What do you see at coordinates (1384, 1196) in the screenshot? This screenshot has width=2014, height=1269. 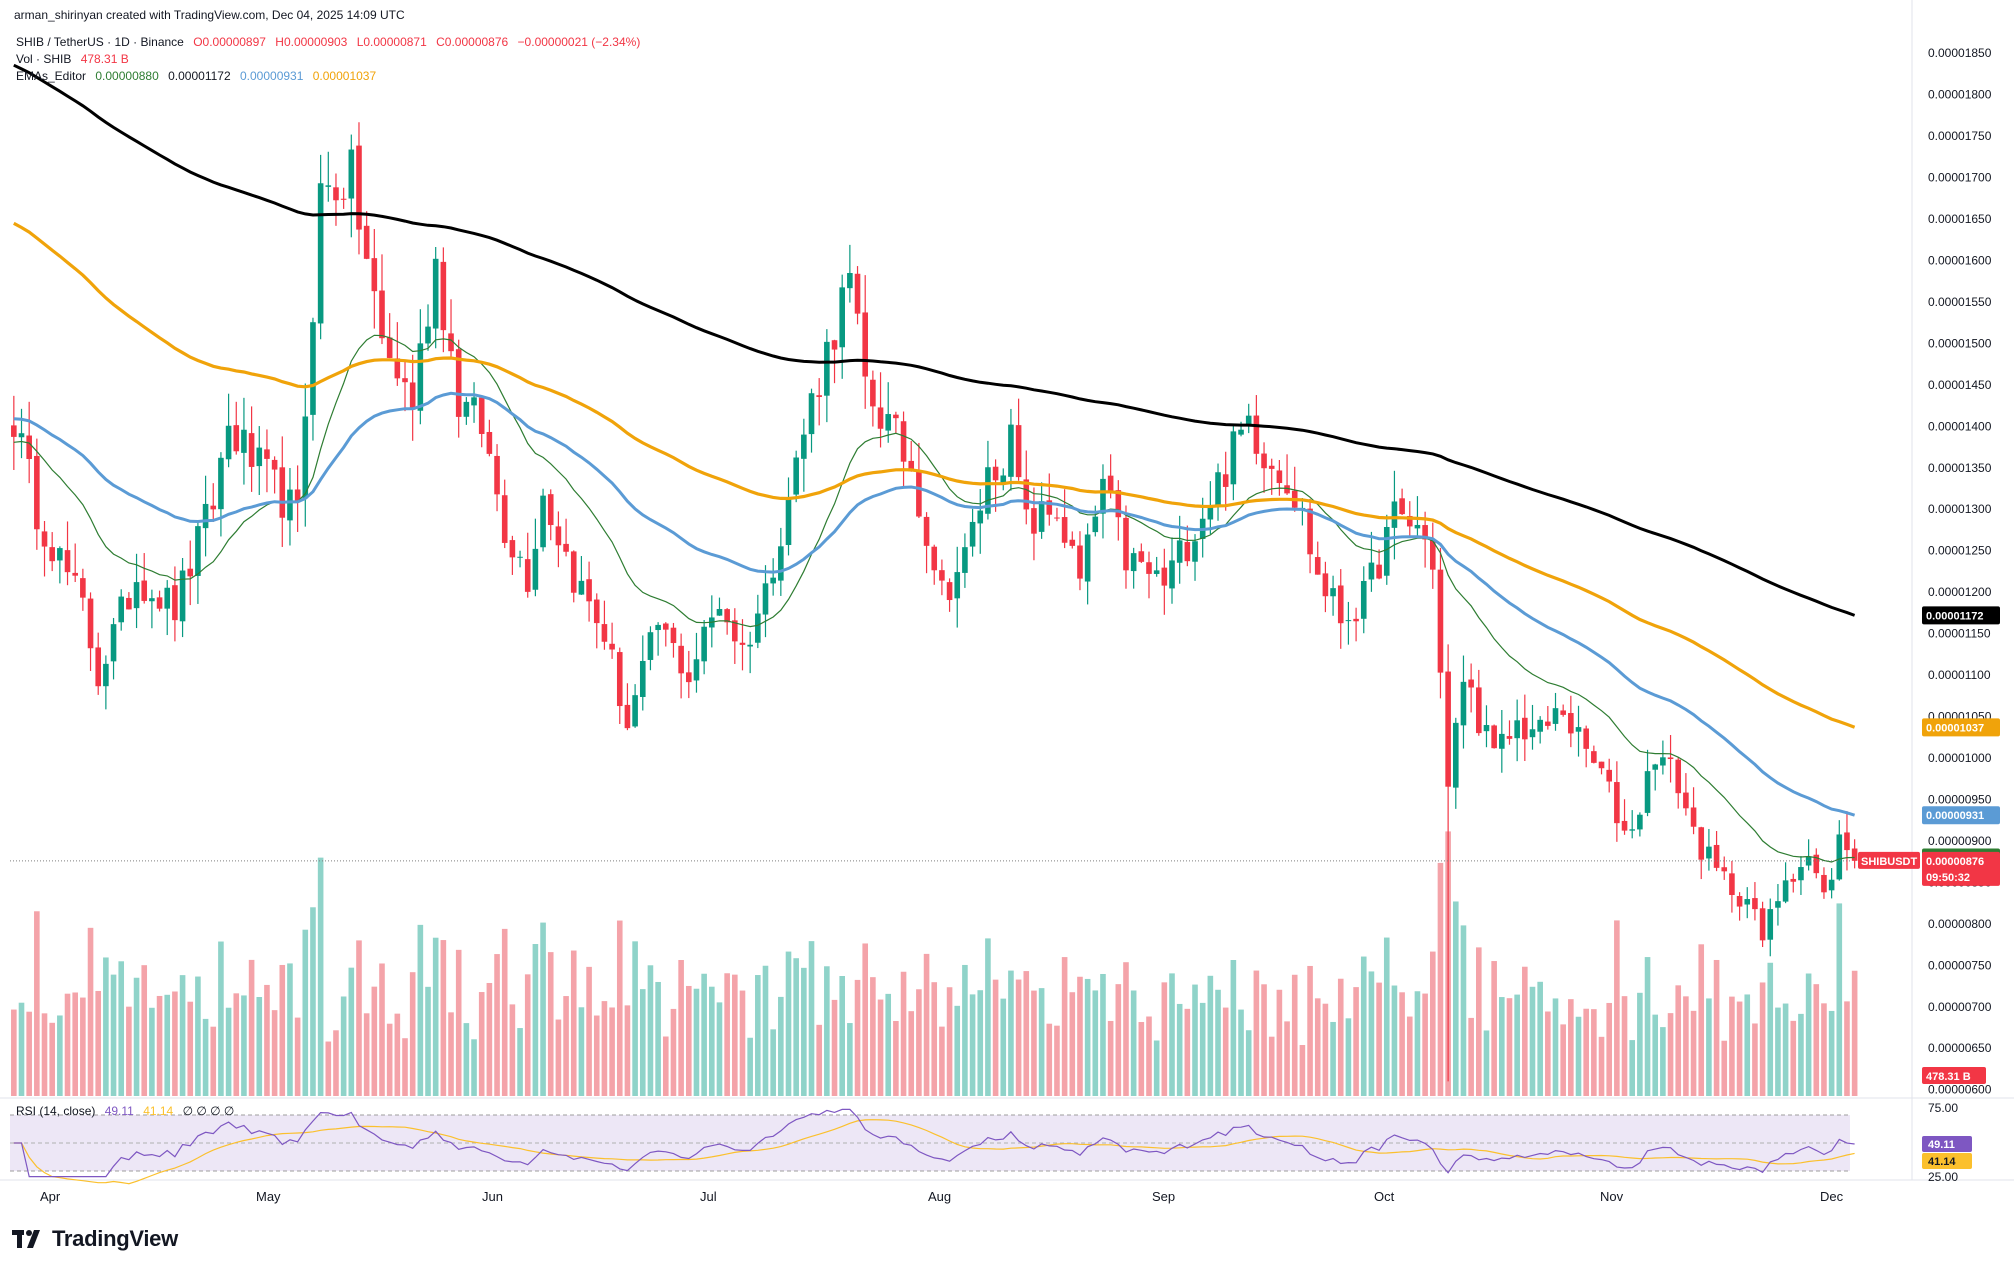 I see `month-label: Oct` at bounding box center [1384, 1196].